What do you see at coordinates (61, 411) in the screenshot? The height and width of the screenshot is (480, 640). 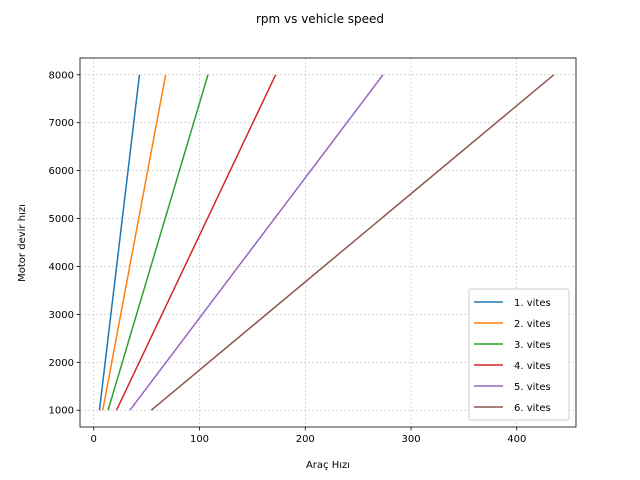 I see `y-tick-label: 1000` at bounding box center [61, 411].